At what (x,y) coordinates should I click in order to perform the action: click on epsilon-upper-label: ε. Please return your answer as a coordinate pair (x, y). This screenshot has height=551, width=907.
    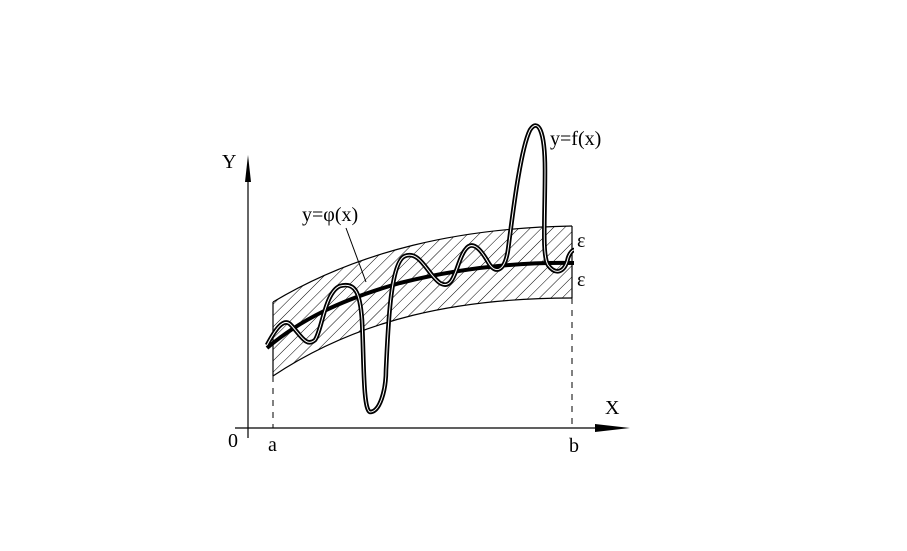
    Looking at the image, I should click on (581, 241).